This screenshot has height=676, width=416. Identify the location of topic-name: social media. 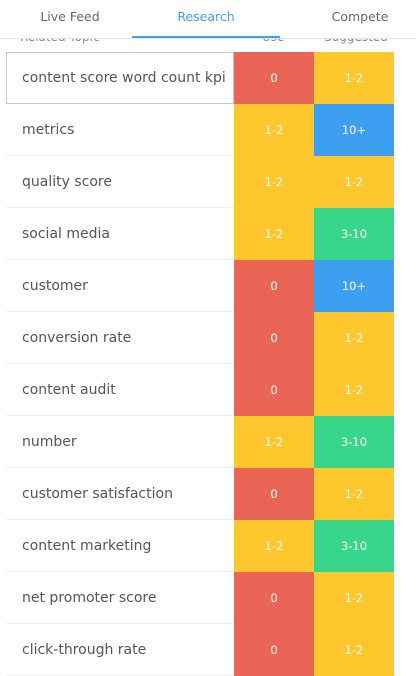
(66, 234).